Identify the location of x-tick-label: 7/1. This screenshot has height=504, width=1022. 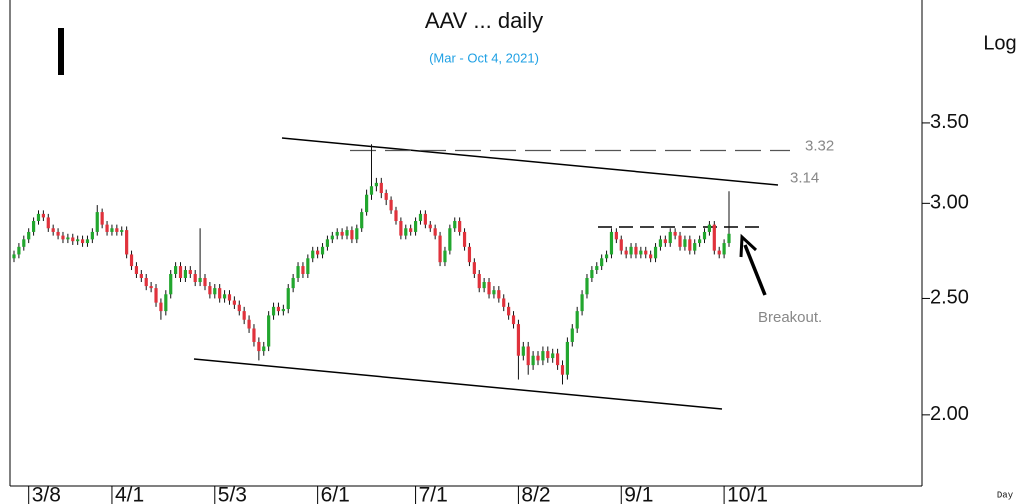
(433, 494).